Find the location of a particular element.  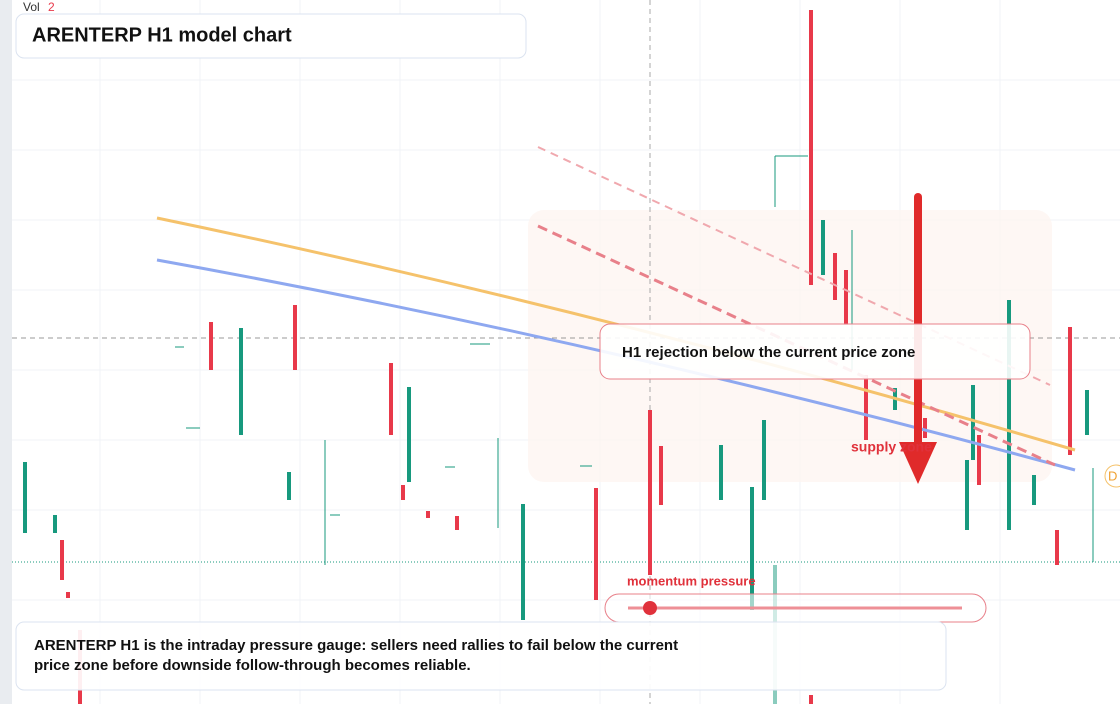

edge-badge-text: D is located at coordinates (1112, 475).